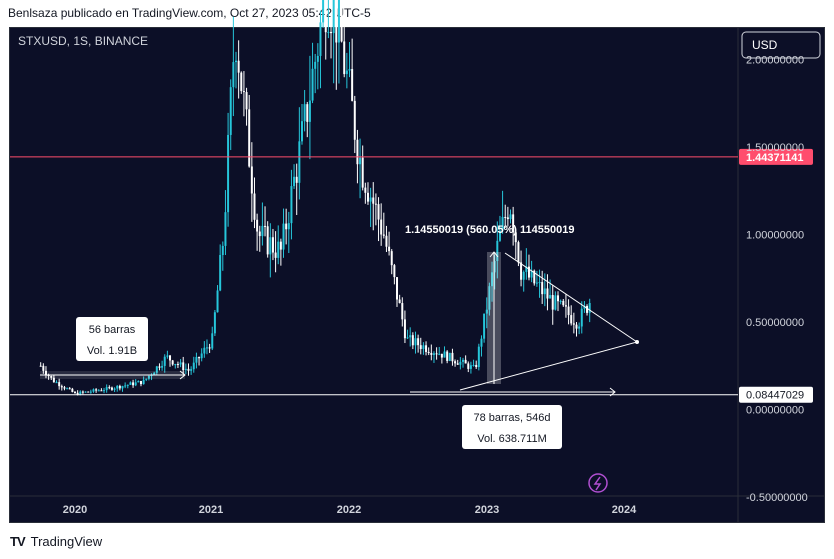  I want to click on y-tick-label: 2.00000000, so click(775, 61).